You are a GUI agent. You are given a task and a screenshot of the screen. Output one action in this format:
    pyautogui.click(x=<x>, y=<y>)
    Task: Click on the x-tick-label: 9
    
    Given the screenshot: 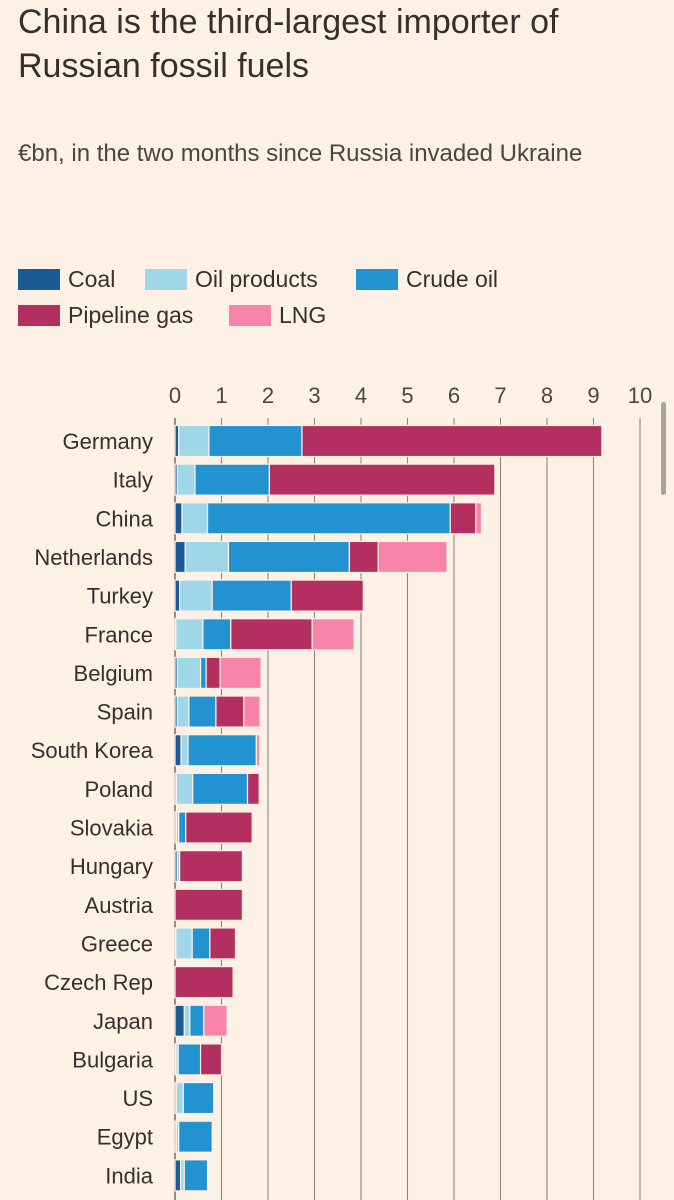 What is the action you would take?
    pyautogui.click(x=593, y=395)
    